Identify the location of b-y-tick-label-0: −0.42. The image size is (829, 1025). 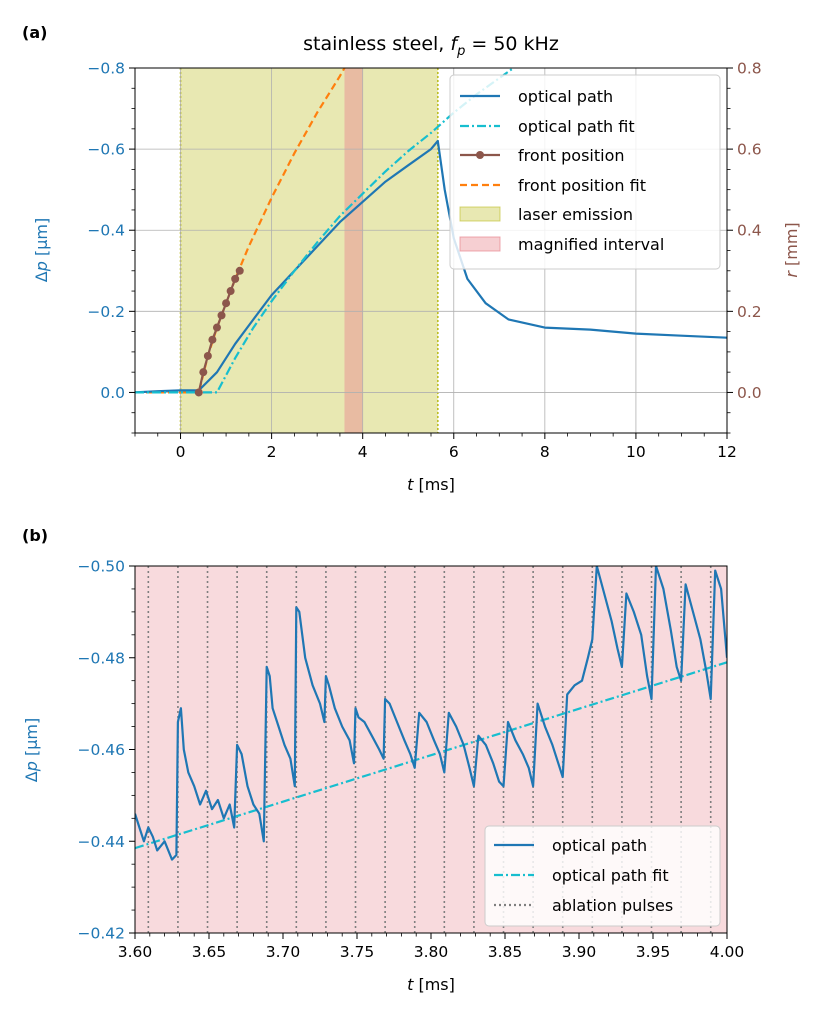
(102, 934).